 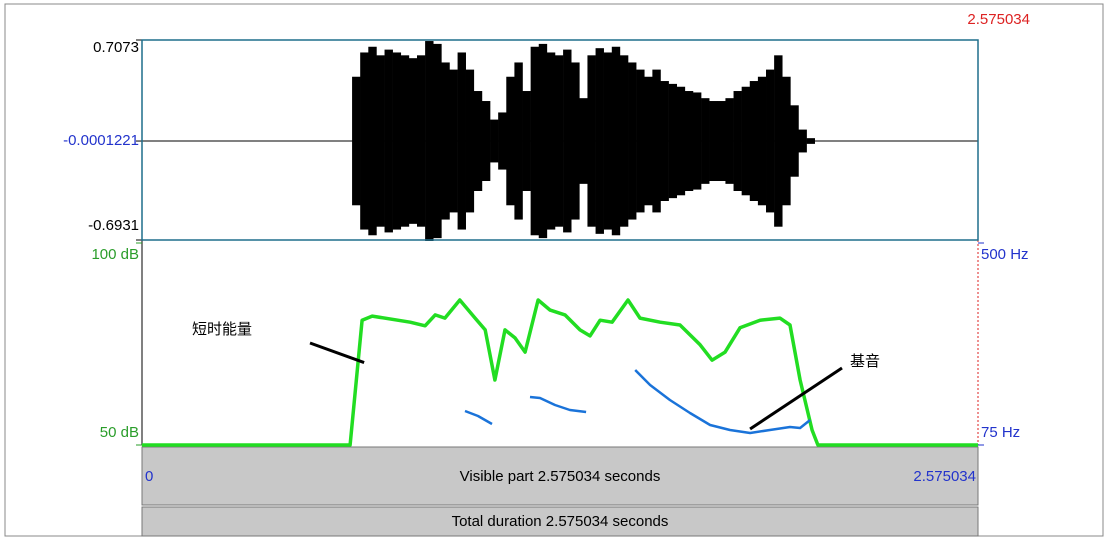 I want to click on pitch-tick-label: 500 Hz, so click(x=1005, y=254).